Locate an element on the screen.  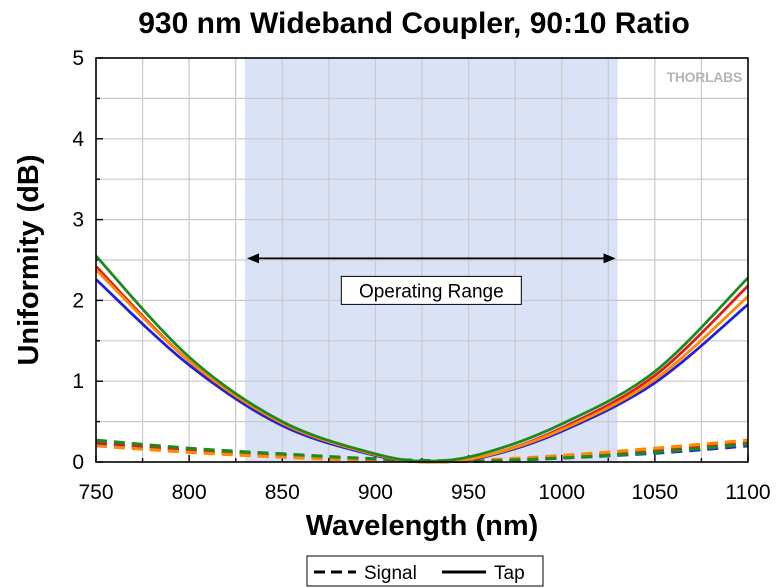
operating-range-label-box is located at coordinates (431, 290).